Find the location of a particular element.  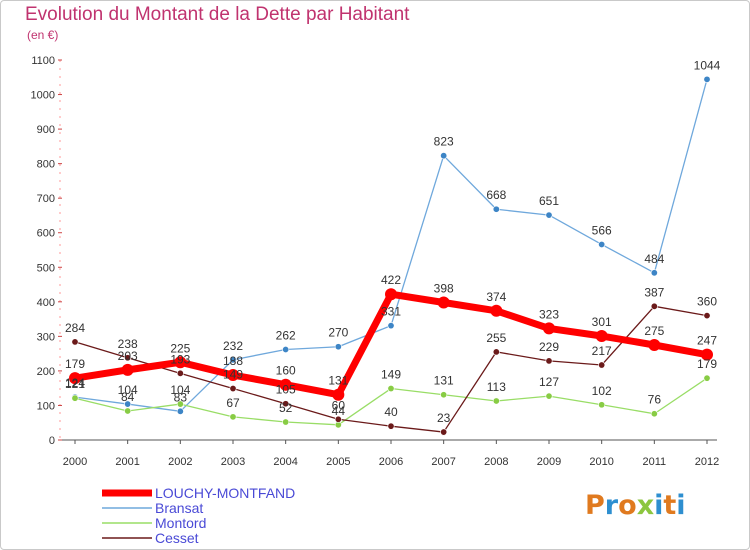

data-label: 188 is located at coordinates (233, 361).